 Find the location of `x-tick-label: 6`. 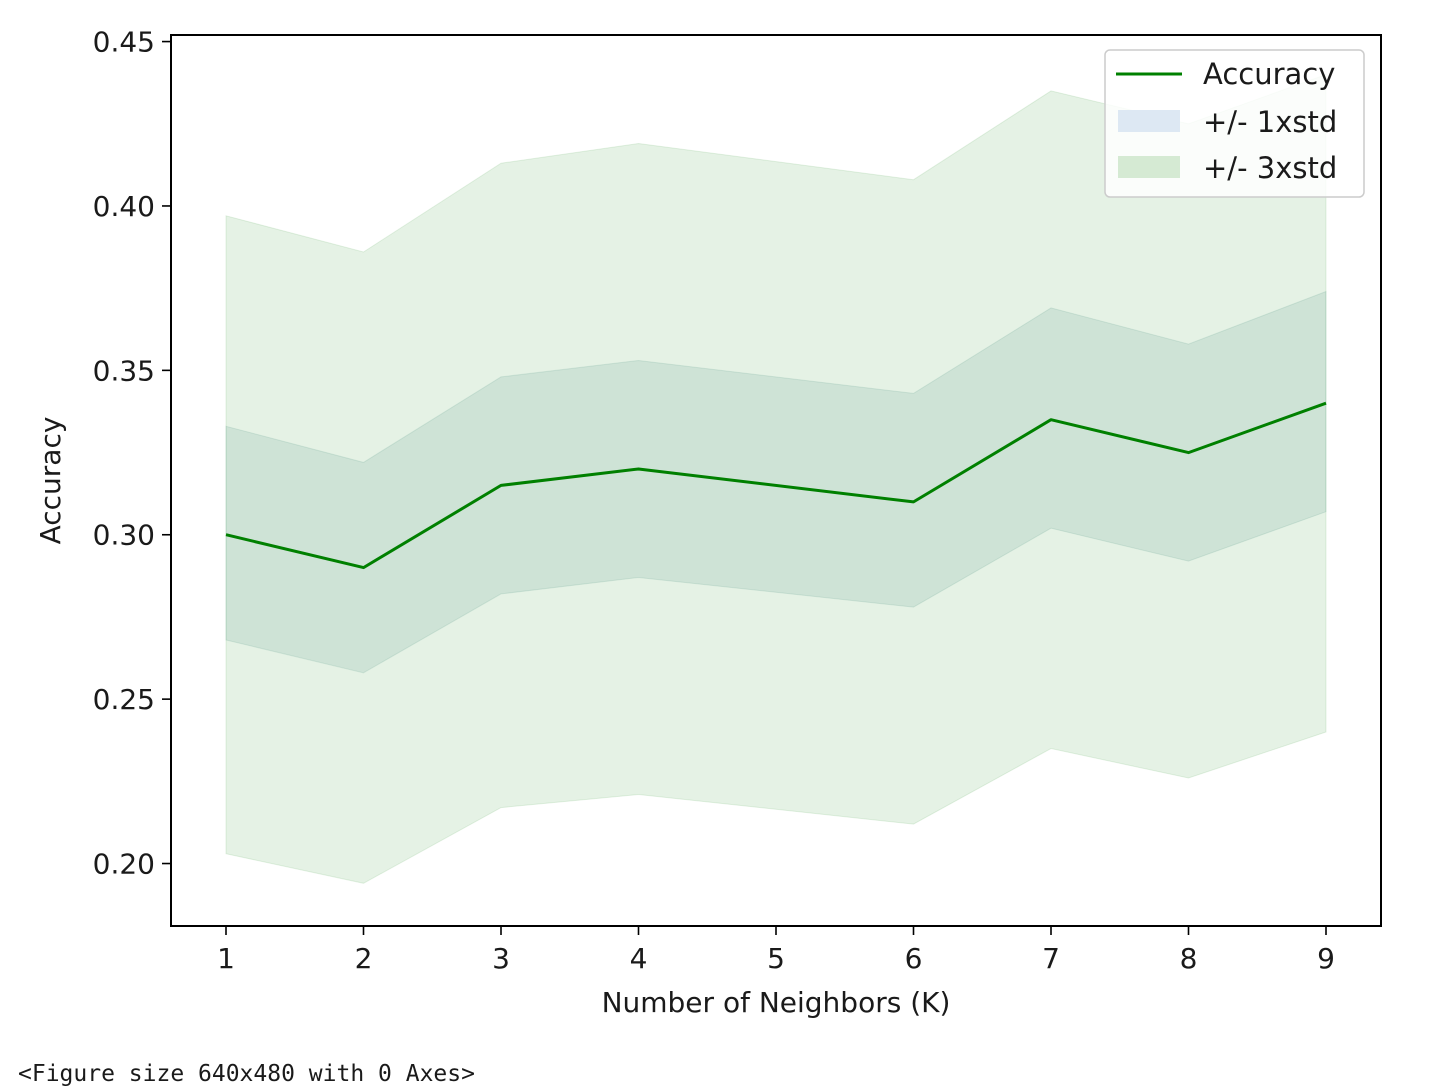

x-tick-label: 6 is located at coordinates (914, 958).